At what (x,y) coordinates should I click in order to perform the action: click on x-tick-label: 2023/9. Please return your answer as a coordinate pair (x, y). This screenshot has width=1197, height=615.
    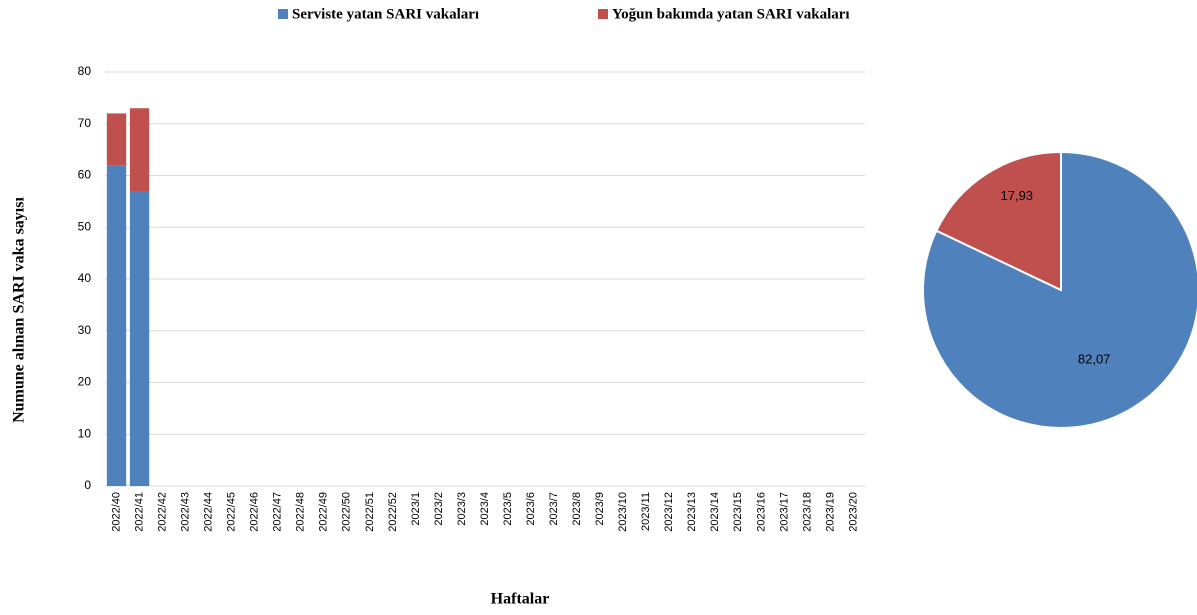
    Looking at the image, I should click on (600, 509).